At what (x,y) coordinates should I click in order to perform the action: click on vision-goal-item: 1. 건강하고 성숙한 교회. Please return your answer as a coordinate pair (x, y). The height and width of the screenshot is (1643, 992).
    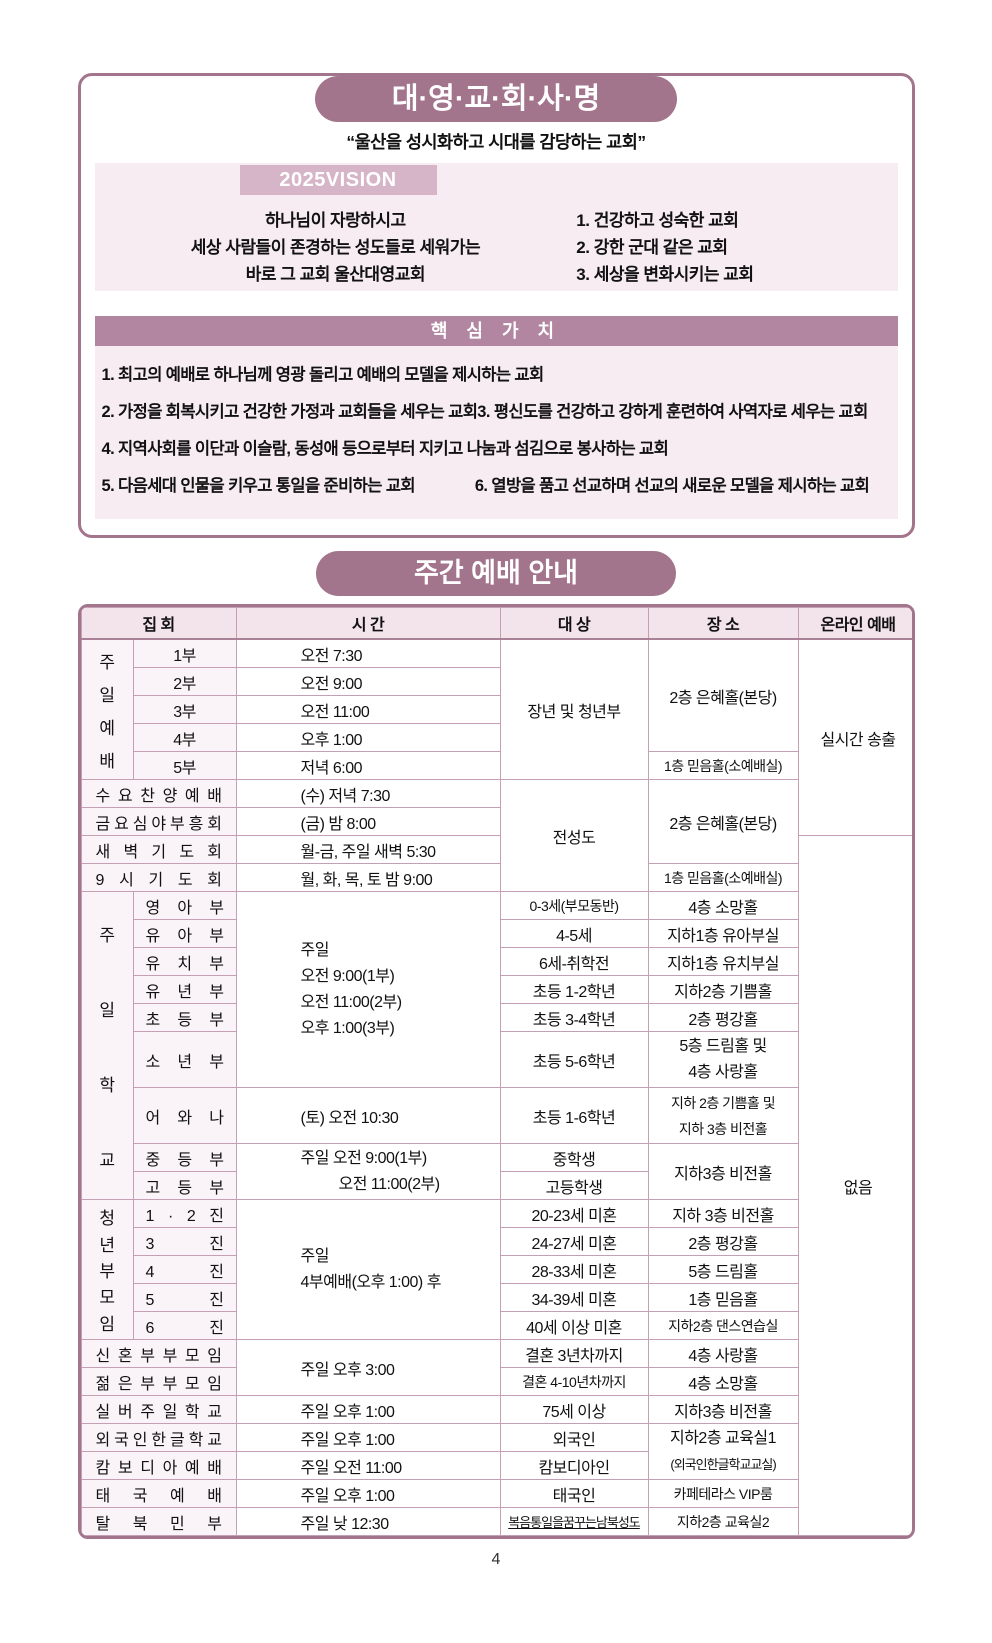
    Looking at the image, I should click on (657, 220).